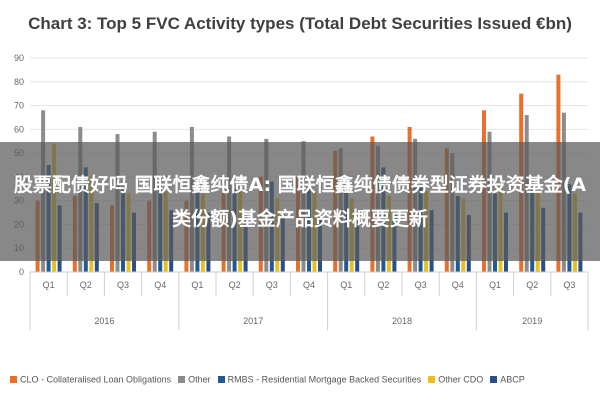  I want to click on y-tick-label: 0, so click(21, 272).